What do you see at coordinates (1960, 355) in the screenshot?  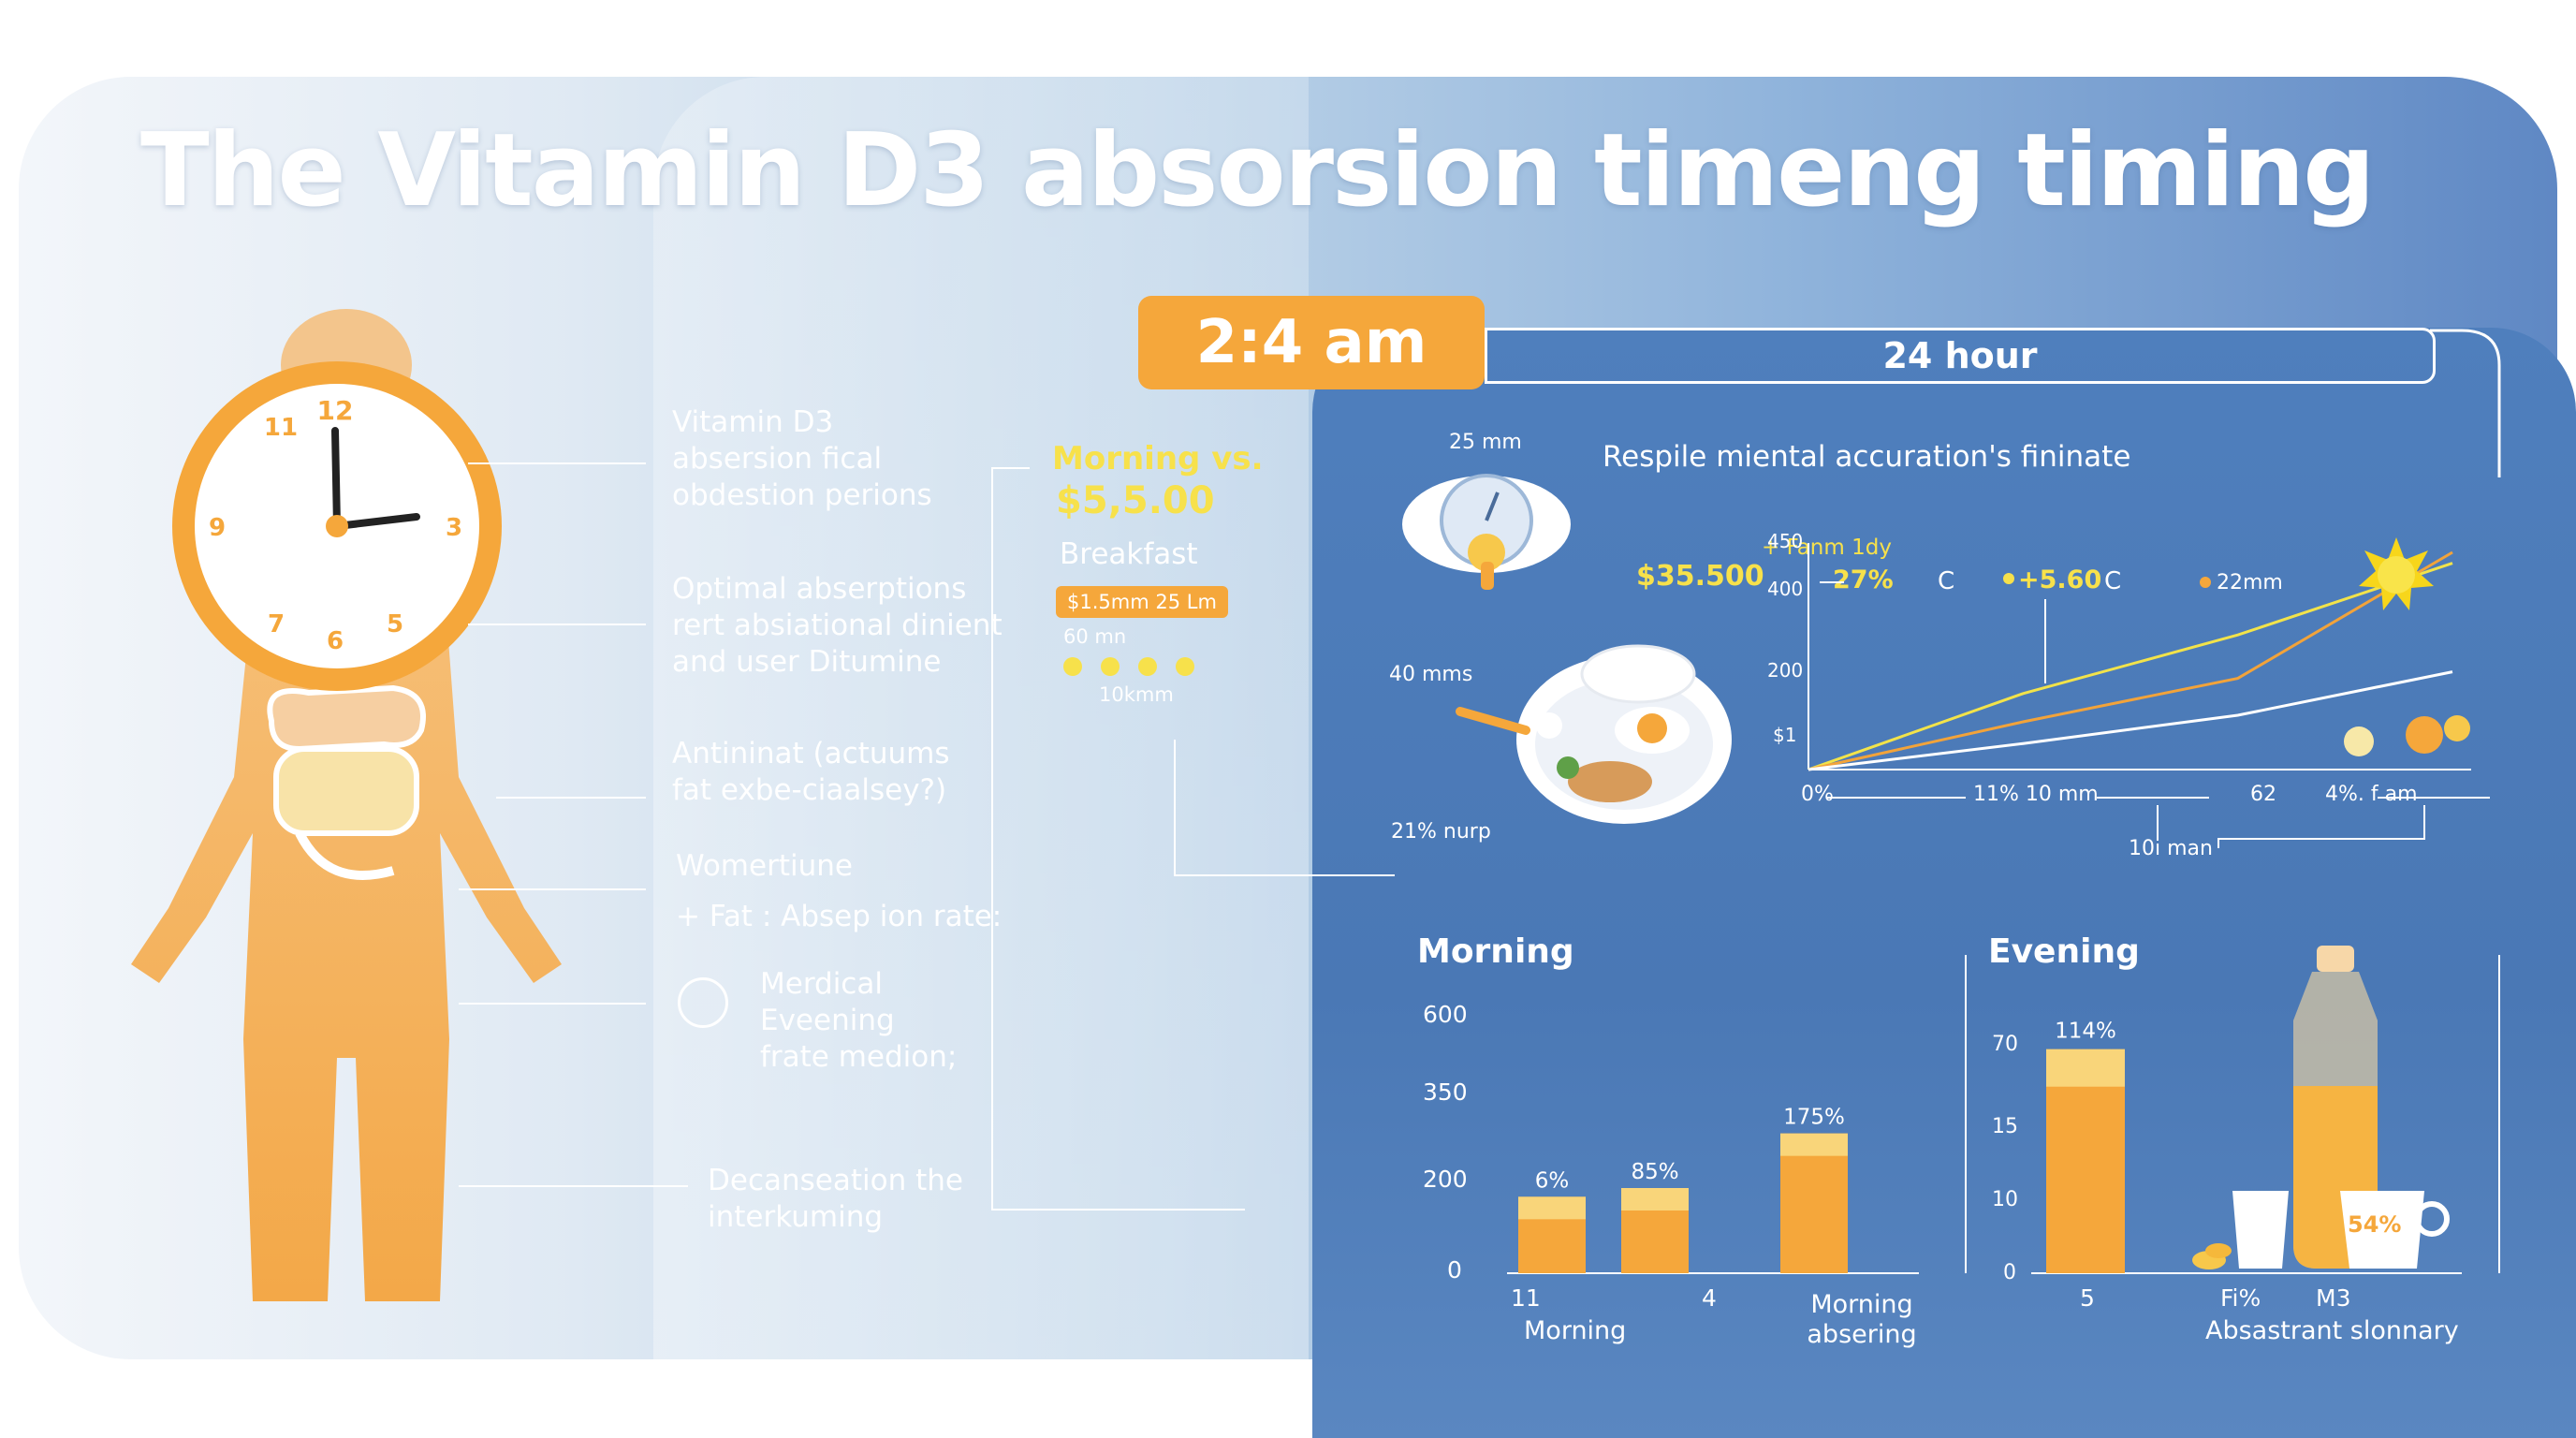 I see `hour-label: 24 hour` at bounding box center [1960, 355].